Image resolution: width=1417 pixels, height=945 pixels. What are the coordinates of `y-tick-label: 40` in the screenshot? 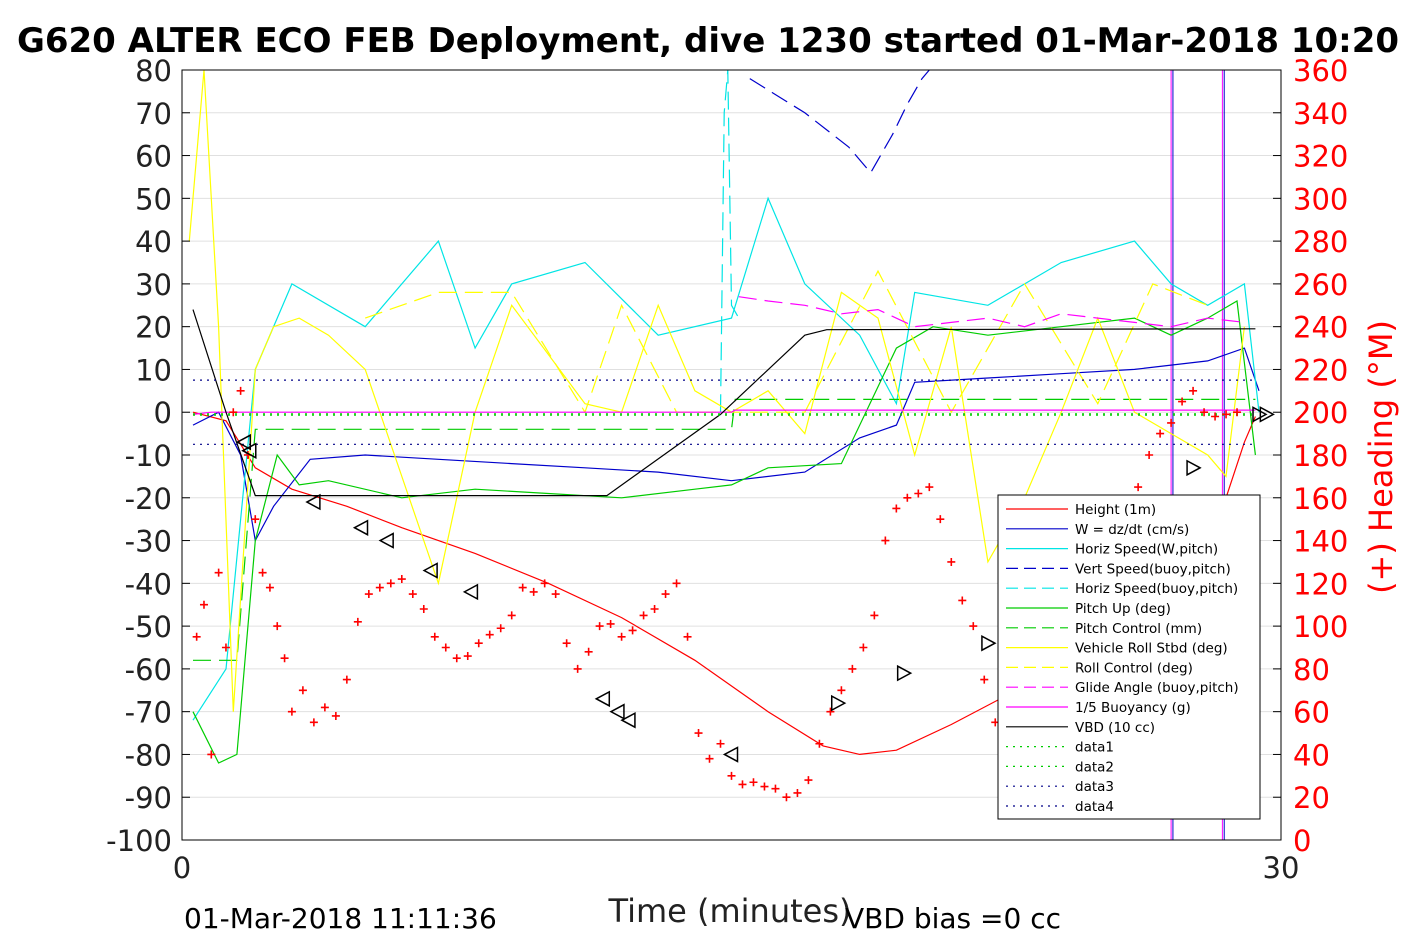 It's located at (153, 242).